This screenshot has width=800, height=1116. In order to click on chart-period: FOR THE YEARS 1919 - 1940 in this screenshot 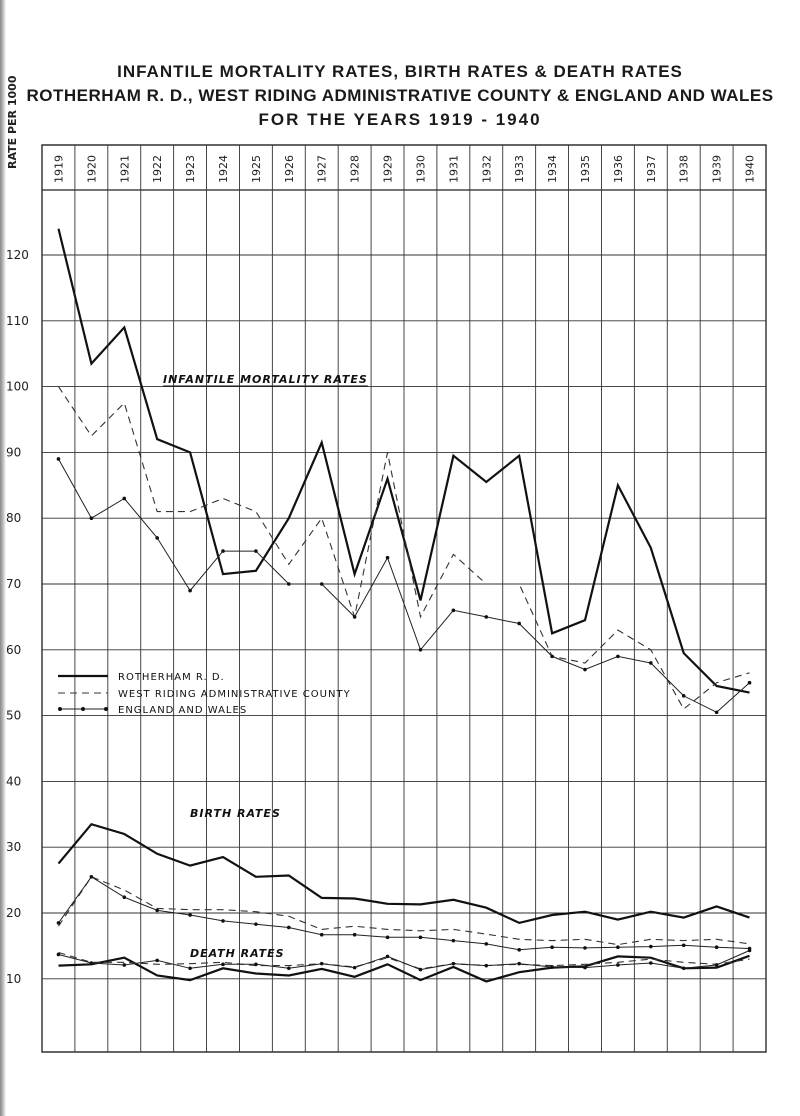, I will do `click(400, 119)`.